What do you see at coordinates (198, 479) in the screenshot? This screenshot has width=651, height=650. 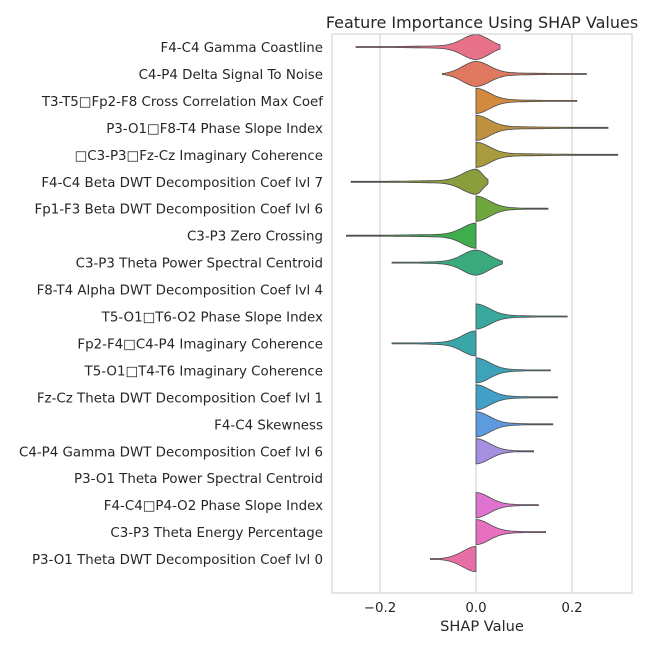 I see `feature-label: P3-O1 Theta Power Spectral Centroid` at bounding box center [198, 479].